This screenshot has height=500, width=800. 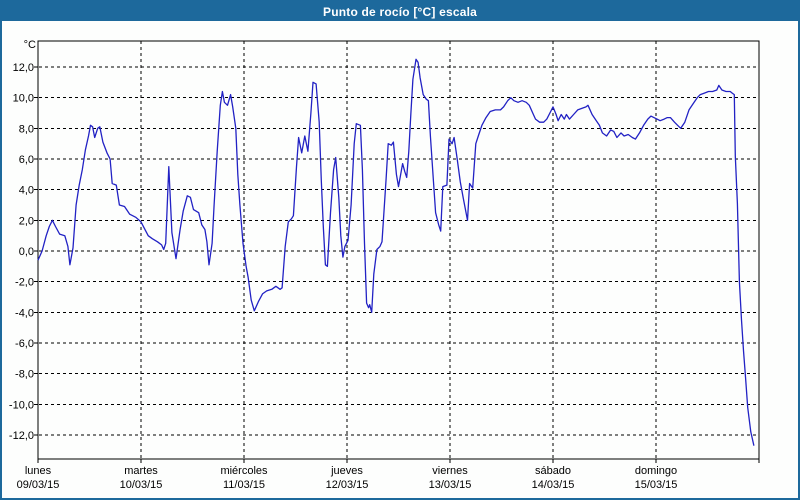 What do you see at coordinates (24, 344) in the screenshot?
I see `y-tick-label: -6,0` at bounding box center [24, 344].